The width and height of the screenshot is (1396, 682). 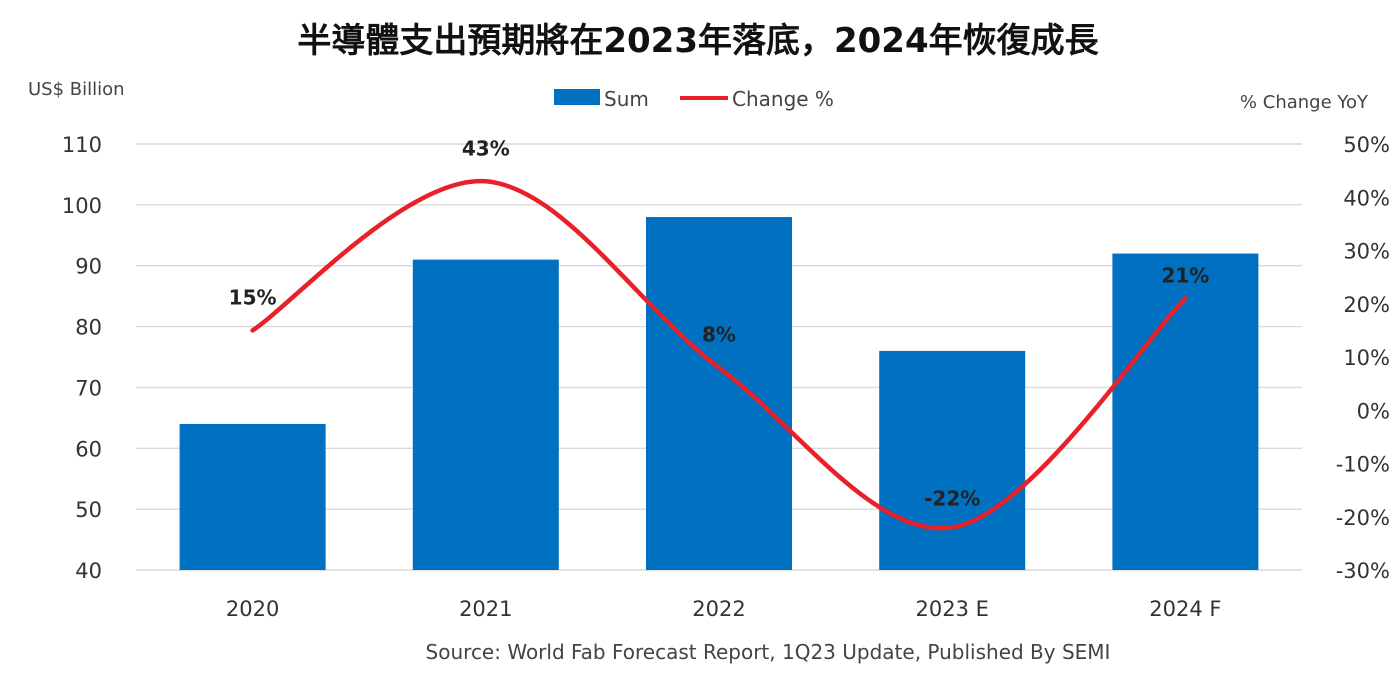 I want to click on right-tick-label: 30%, so click(x=1366, y=252).